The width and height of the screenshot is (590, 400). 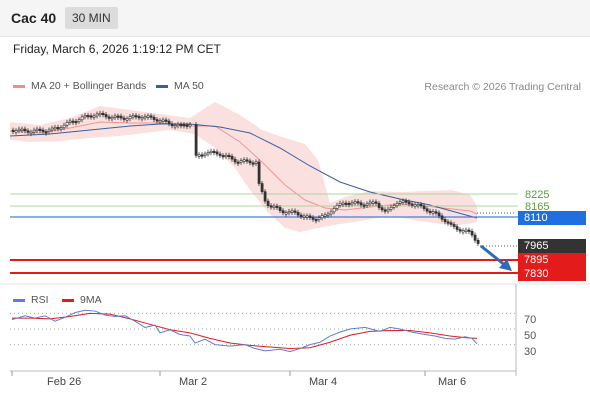 I want to click on rsi-line, so click(x=244, y=331).